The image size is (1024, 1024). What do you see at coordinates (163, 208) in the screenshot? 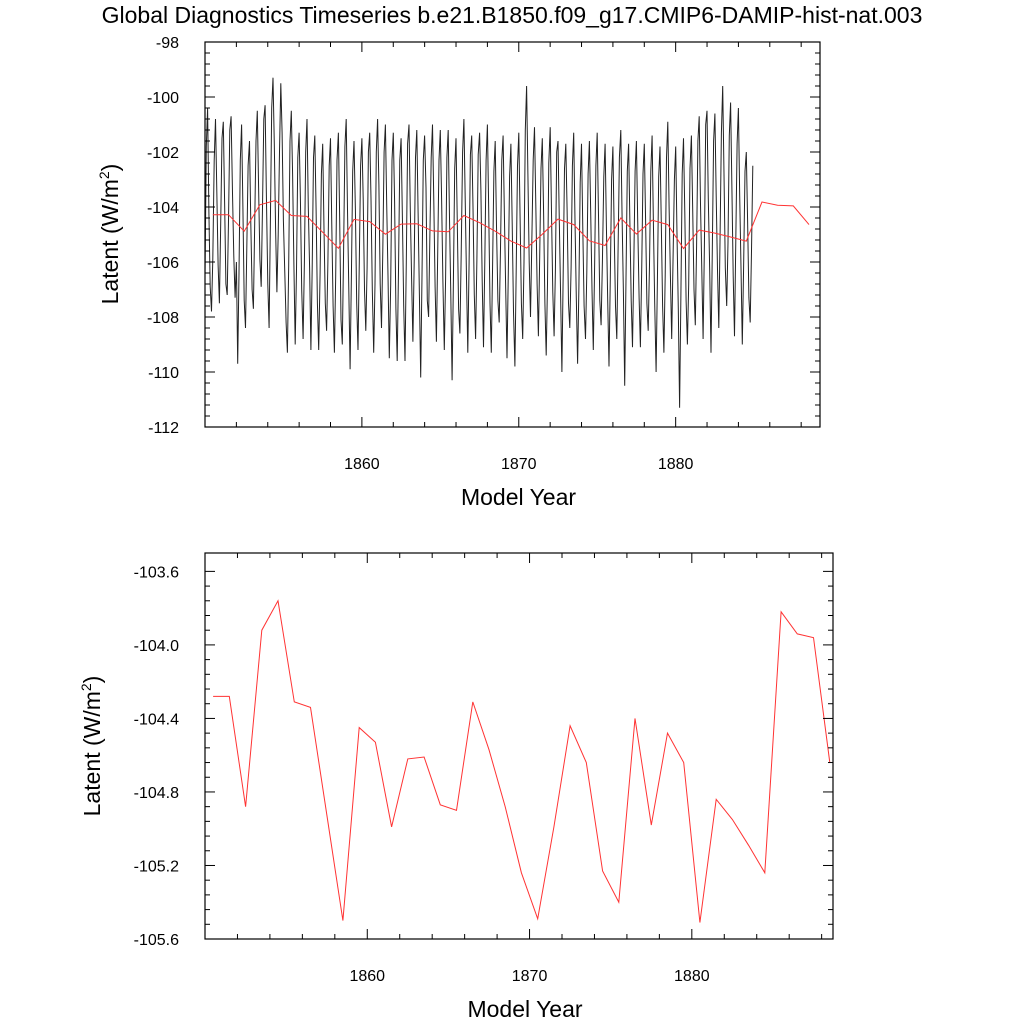
I see `y-tick-label: -104` at bounding box center [163, 208].